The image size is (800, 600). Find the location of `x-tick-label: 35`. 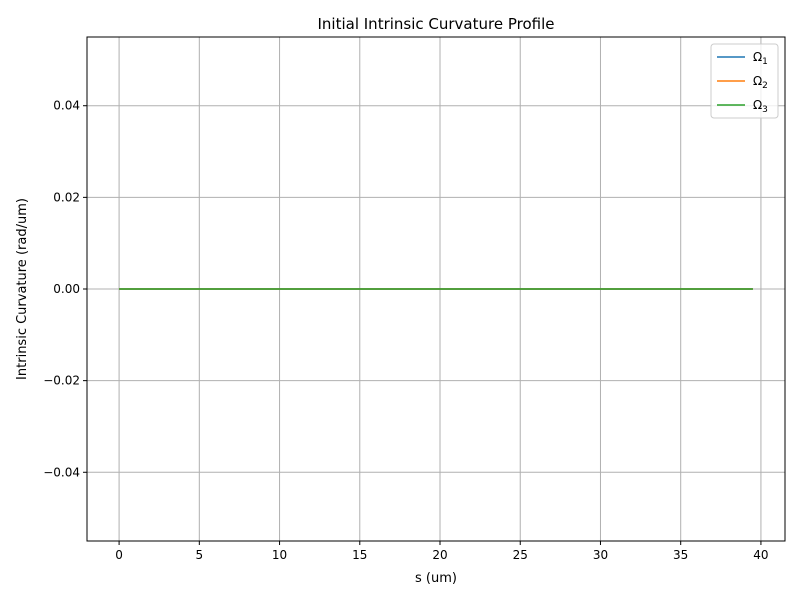

x-tick-label: 35 is located at coordinates (680, 555).